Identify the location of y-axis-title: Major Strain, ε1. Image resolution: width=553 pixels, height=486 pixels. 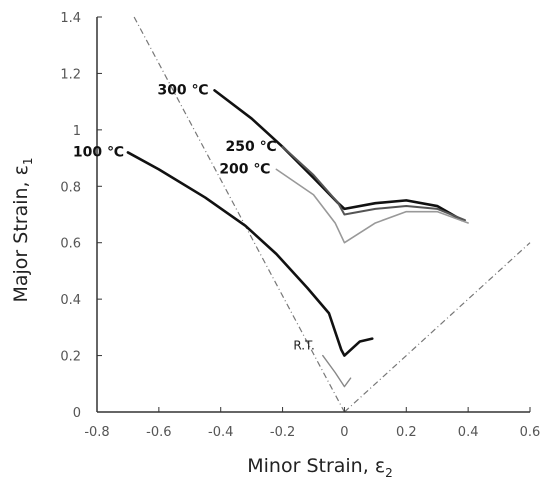
(22, 229).